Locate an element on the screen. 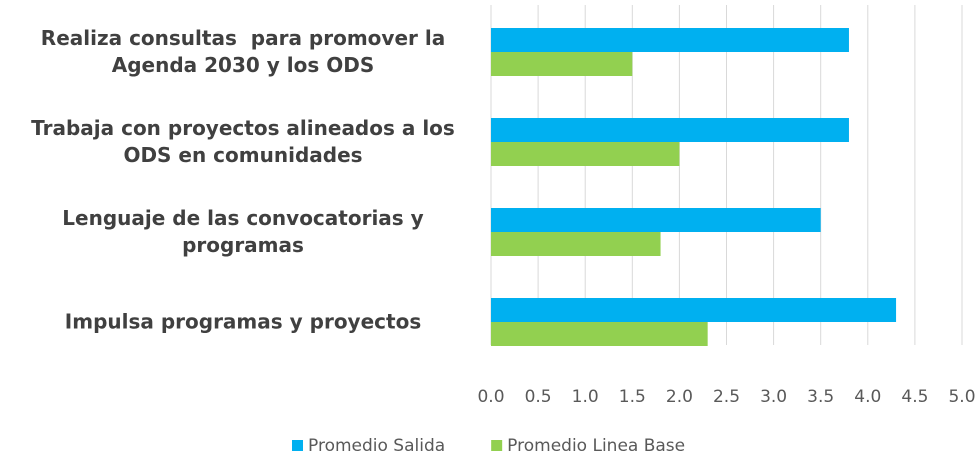  legend-label: Promedio Linea Base is located at coordinates (596, 446).